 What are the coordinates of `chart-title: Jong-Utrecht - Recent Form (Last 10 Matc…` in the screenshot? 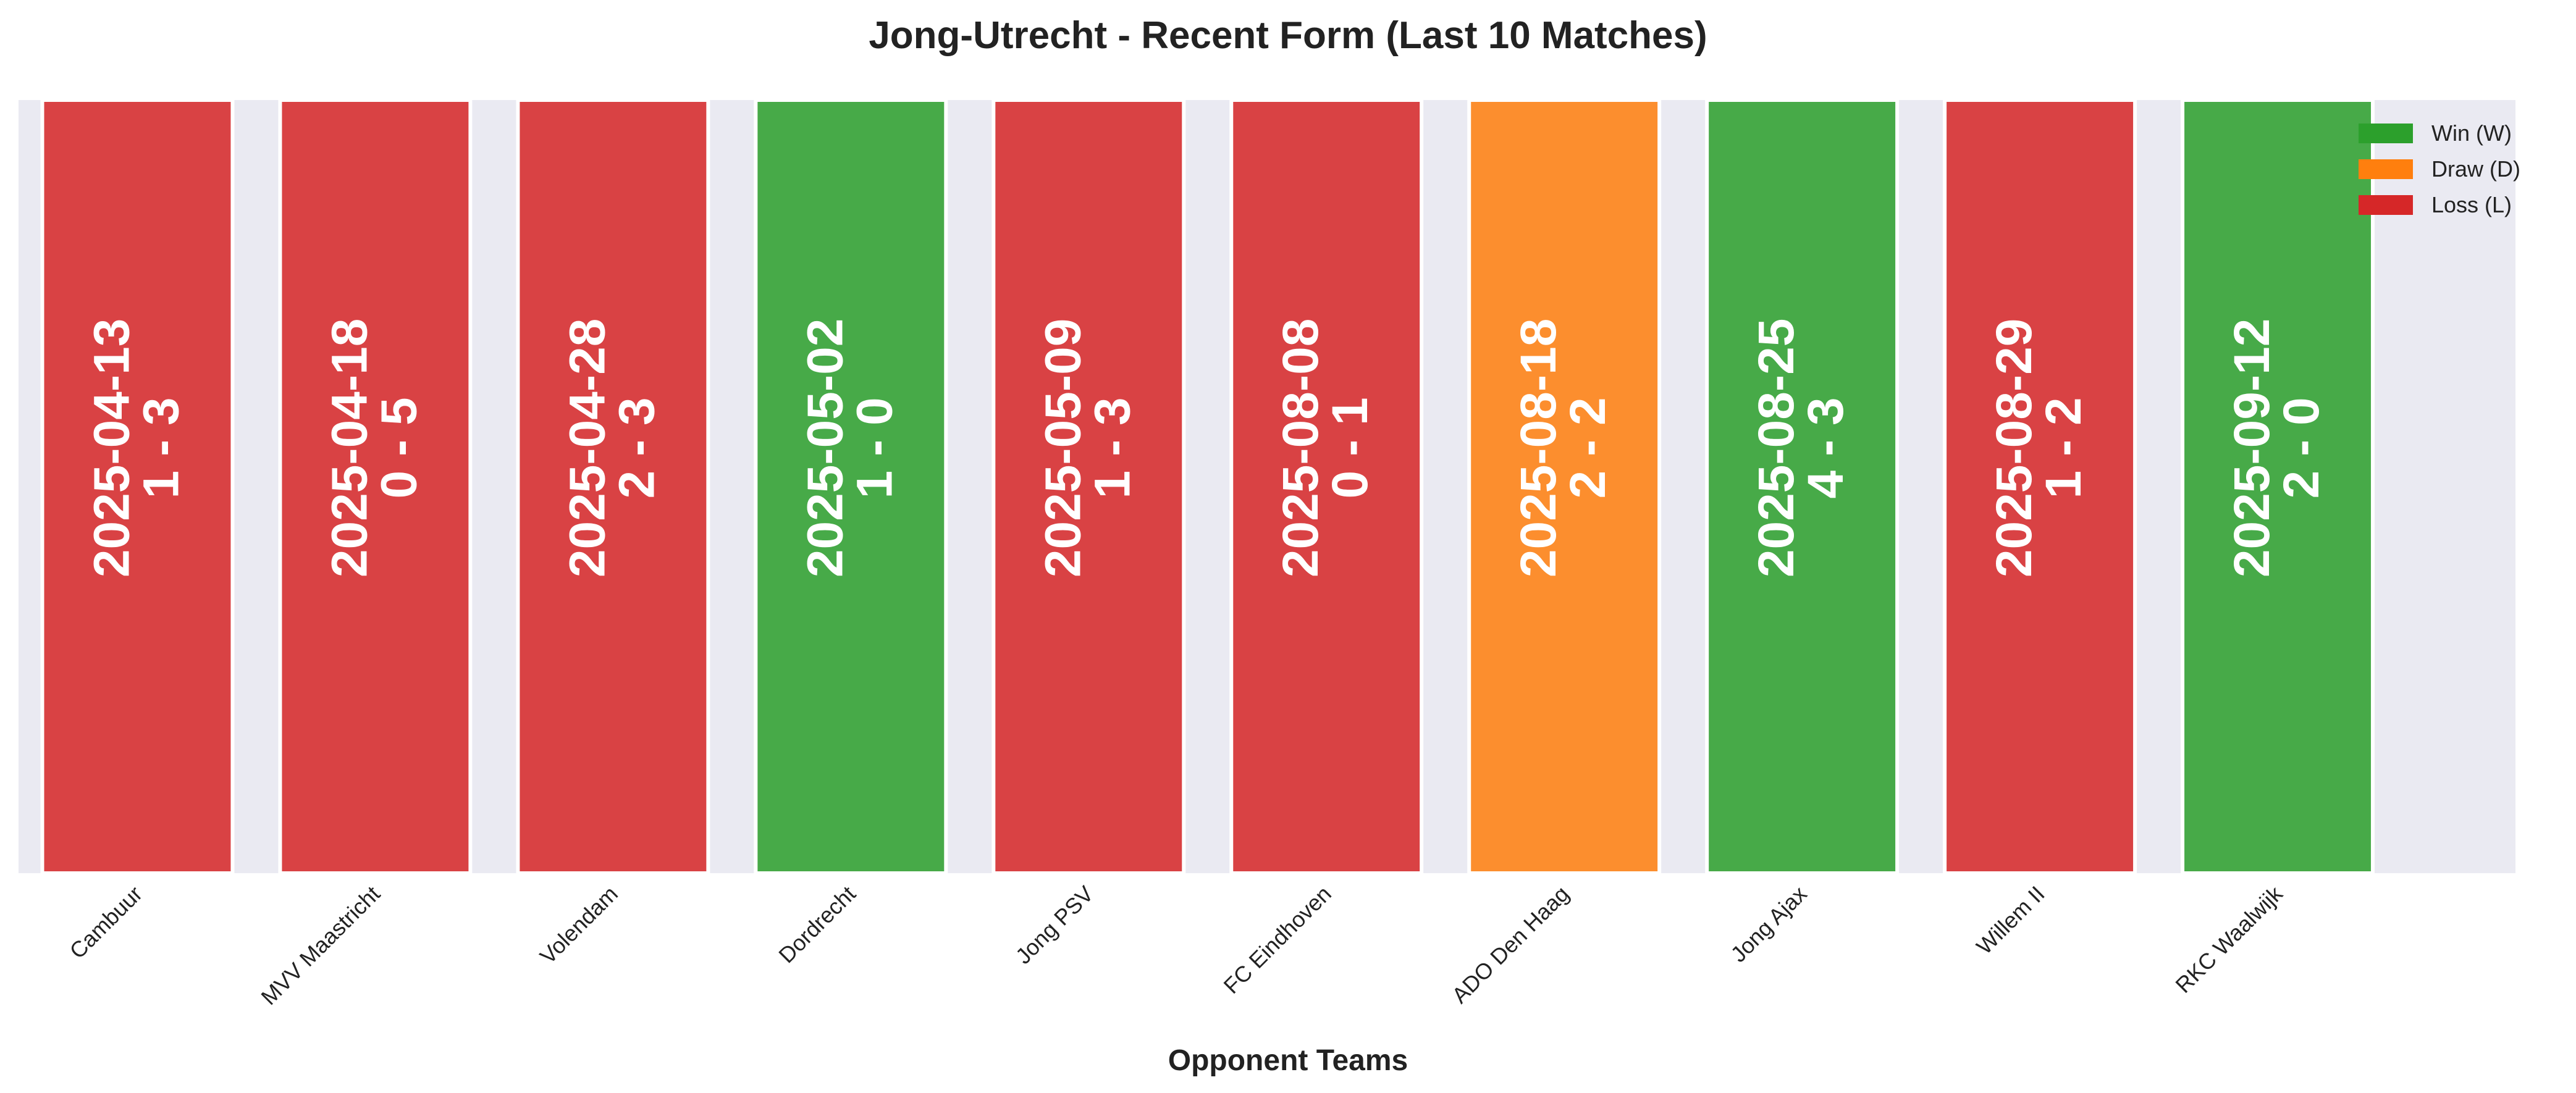 It's located at (1288, 35).